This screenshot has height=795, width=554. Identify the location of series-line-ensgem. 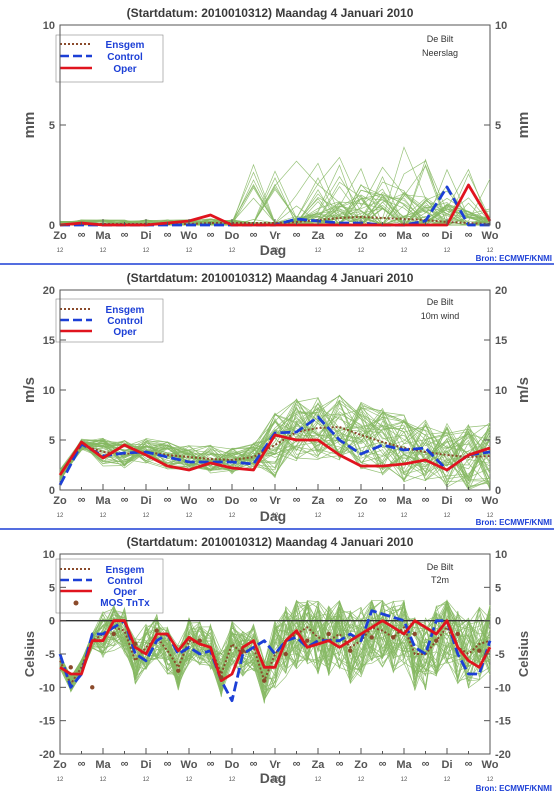
(275, 655).